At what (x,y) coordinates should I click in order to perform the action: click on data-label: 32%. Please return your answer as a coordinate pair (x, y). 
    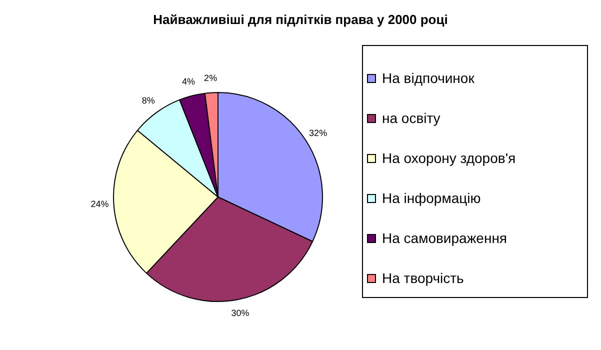
    Looking at the image, I should click on (318, 133).